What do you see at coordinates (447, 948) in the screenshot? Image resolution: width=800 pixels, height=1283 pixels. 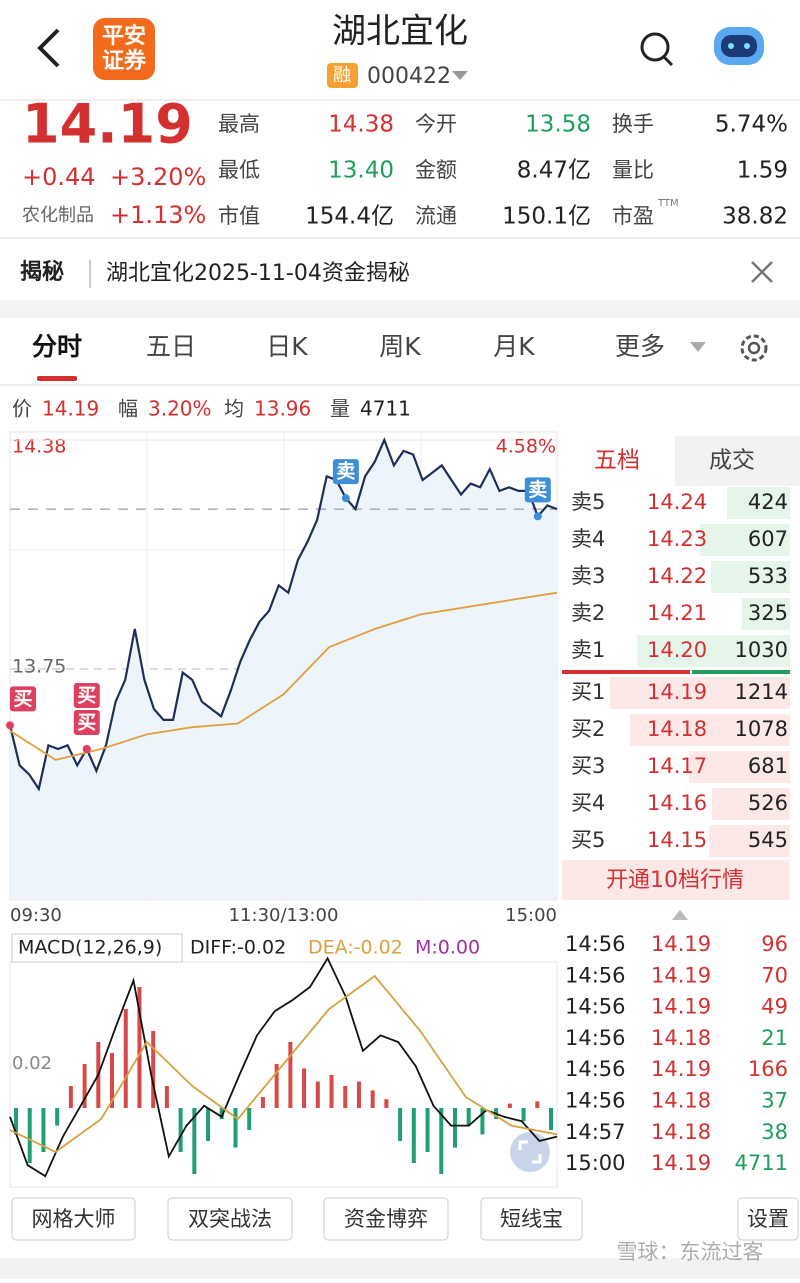 I see `macd-legend: M:0.00` at bounding box center [447, 948].